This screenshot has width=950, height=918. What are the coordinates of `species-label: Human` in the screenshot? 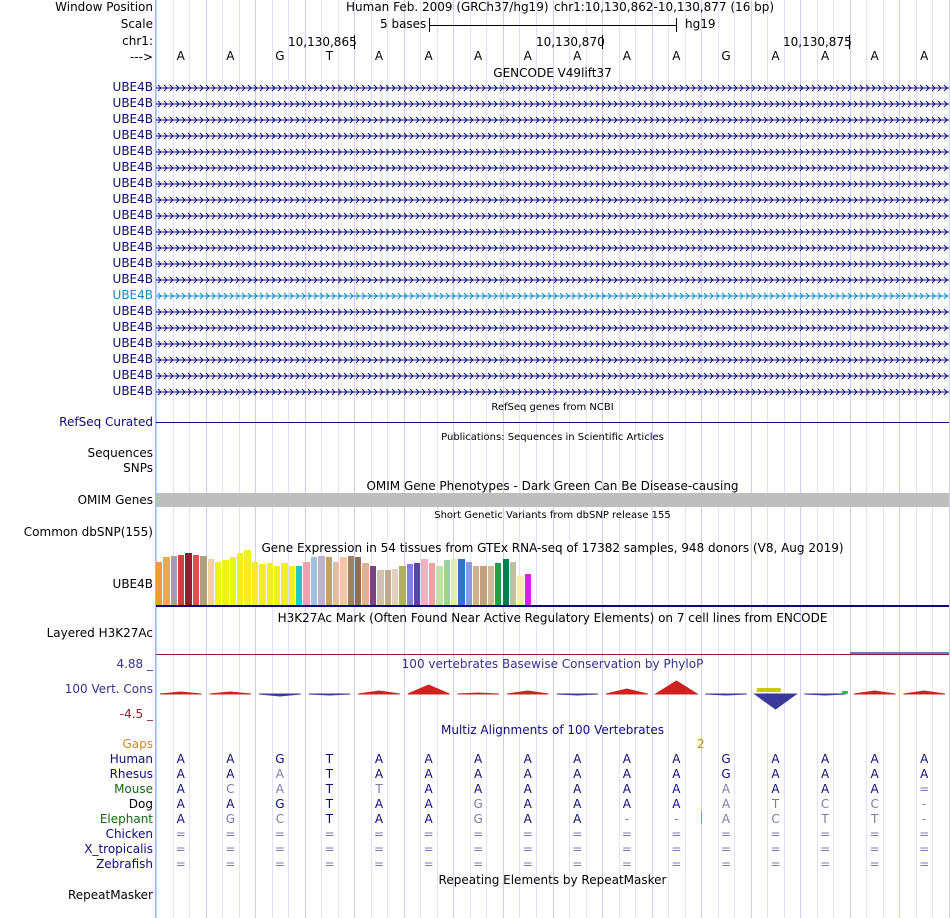 It's located at (131, 759).